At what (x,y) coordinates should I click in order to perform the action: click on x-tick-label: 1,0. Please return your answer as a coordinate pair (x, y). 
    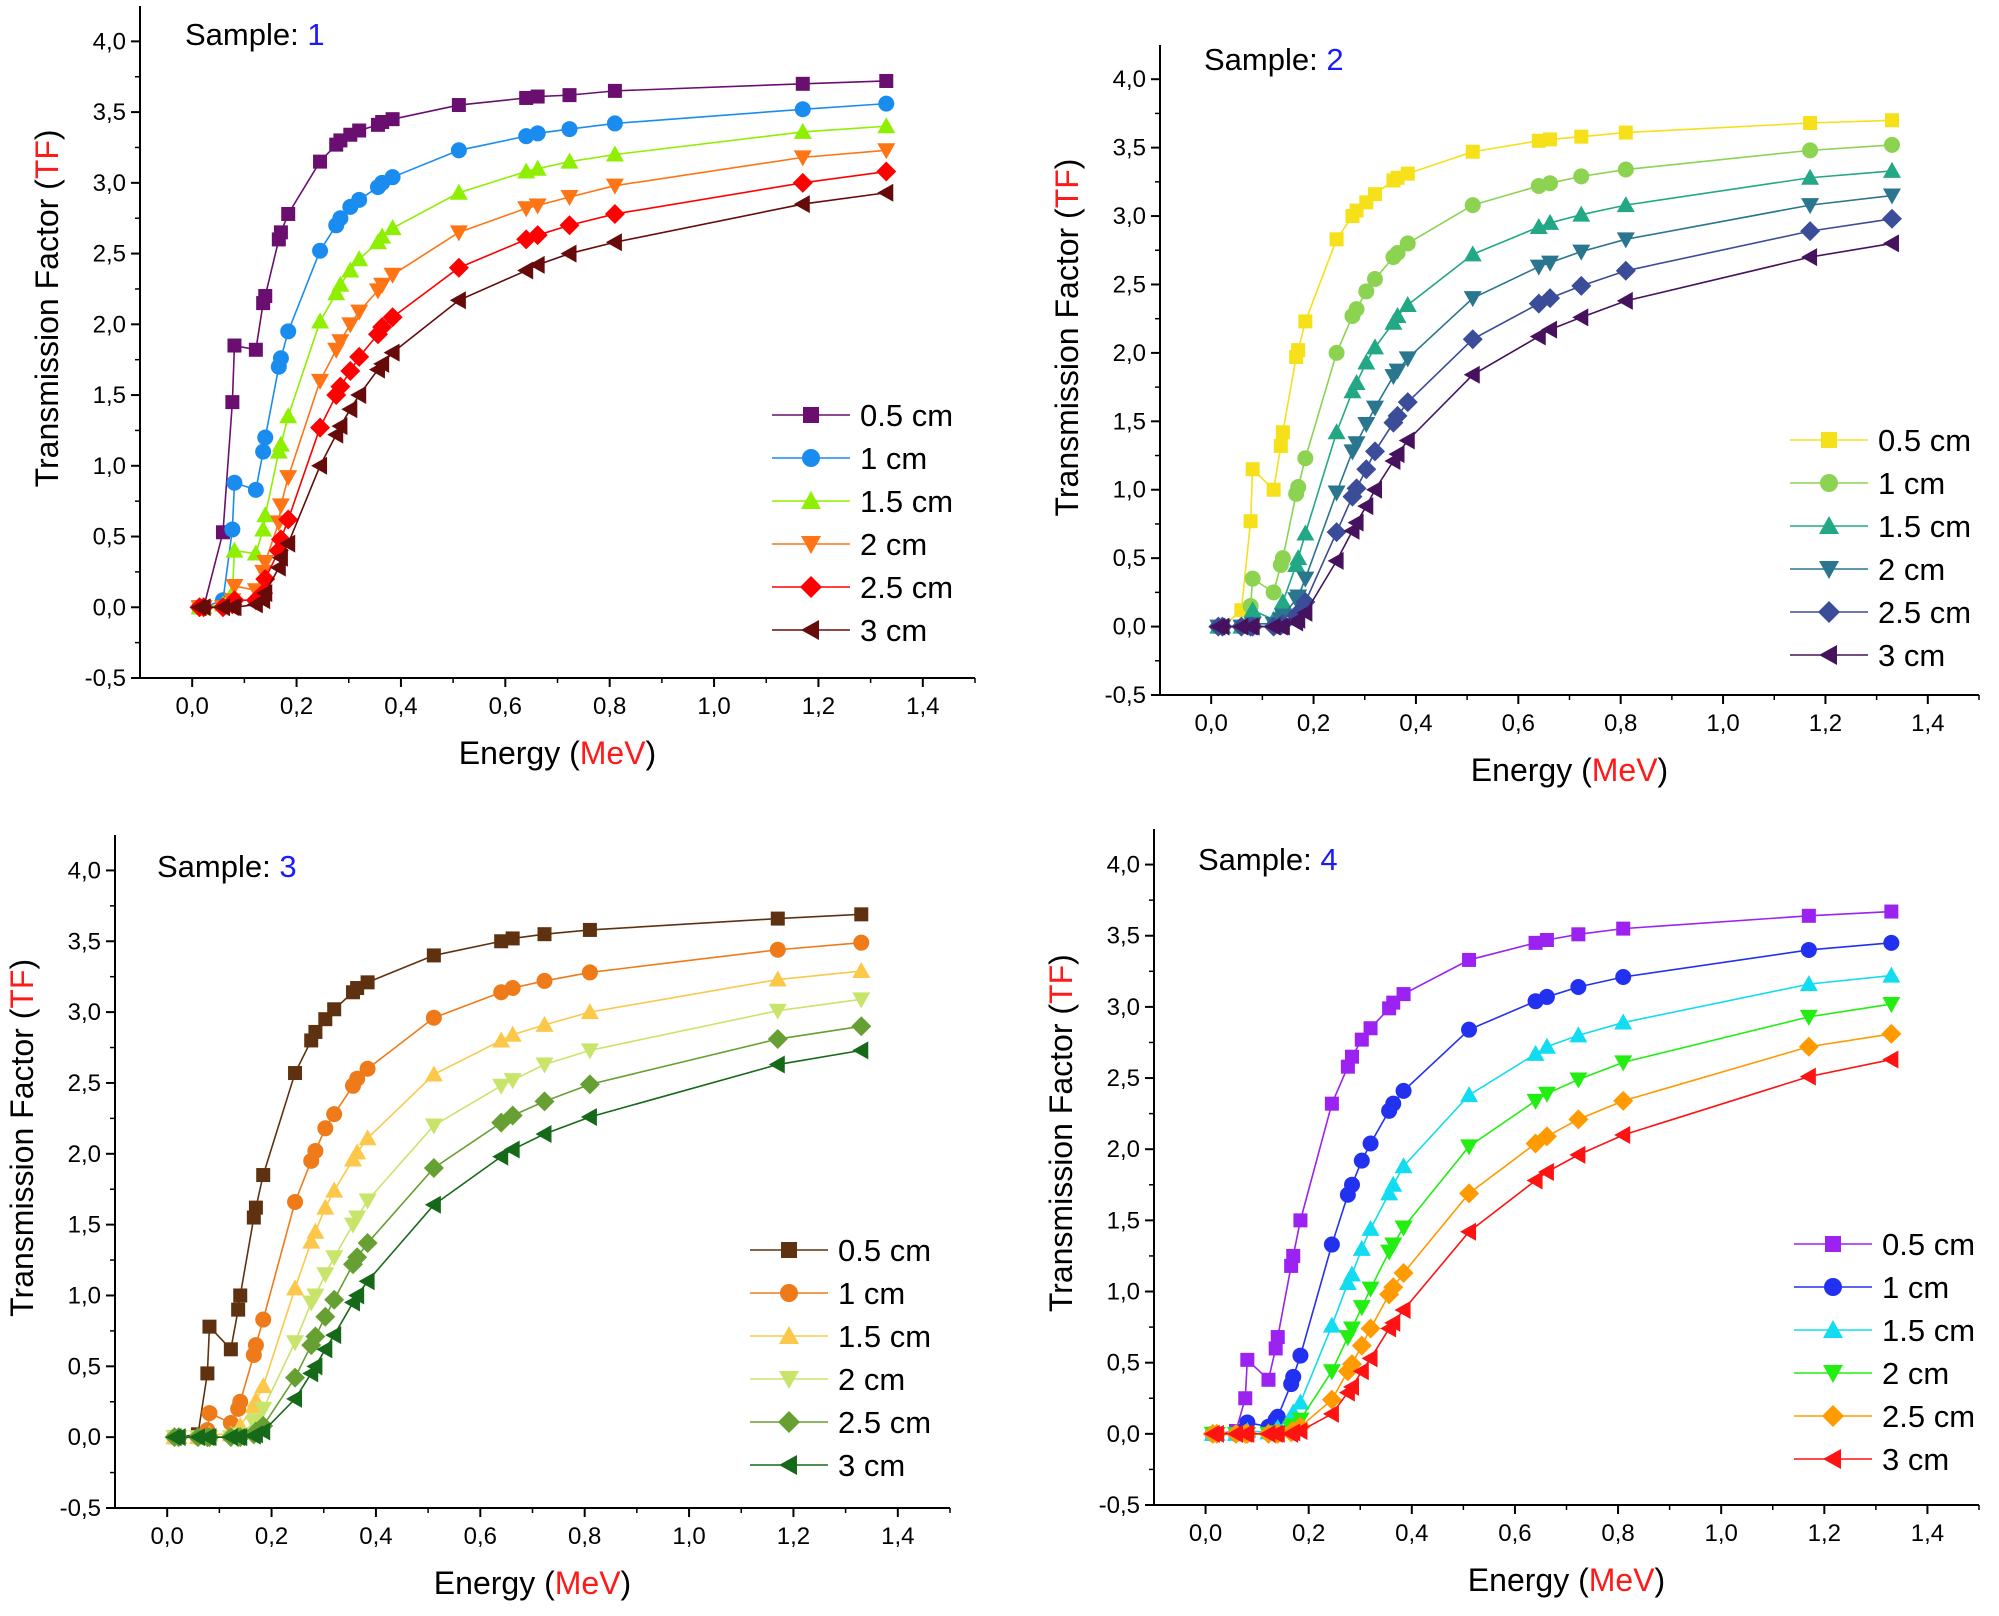
    Looking at the image, I should click on (1722, 723).